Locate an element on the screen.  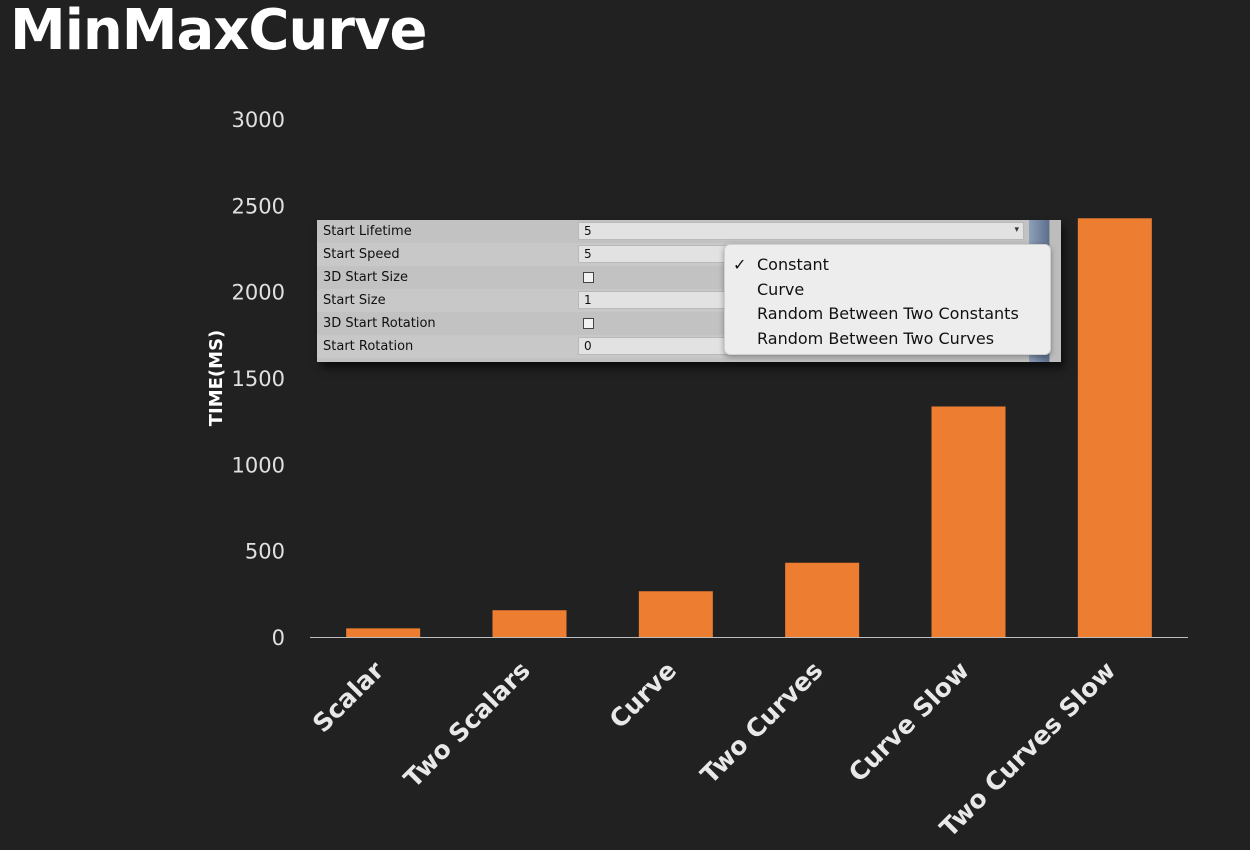
start-lifetime-dropdown: 5 ▾ is located at coordinates (801, 231).